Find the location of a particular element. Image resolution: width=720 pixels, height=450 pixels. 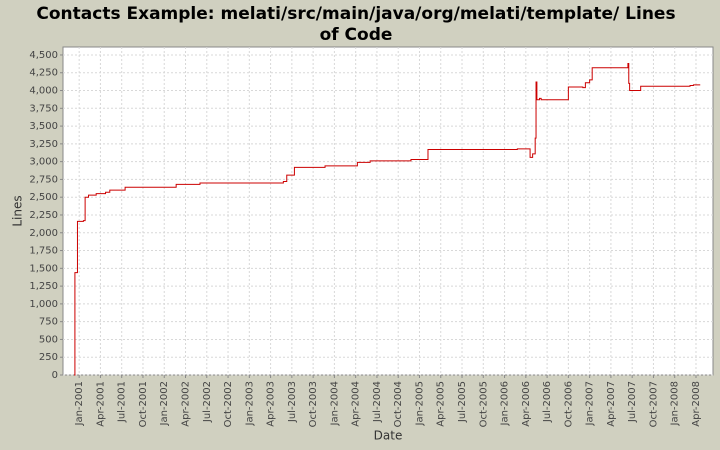

y-tick-label: 2,750 is located at coordinates (43, 179).